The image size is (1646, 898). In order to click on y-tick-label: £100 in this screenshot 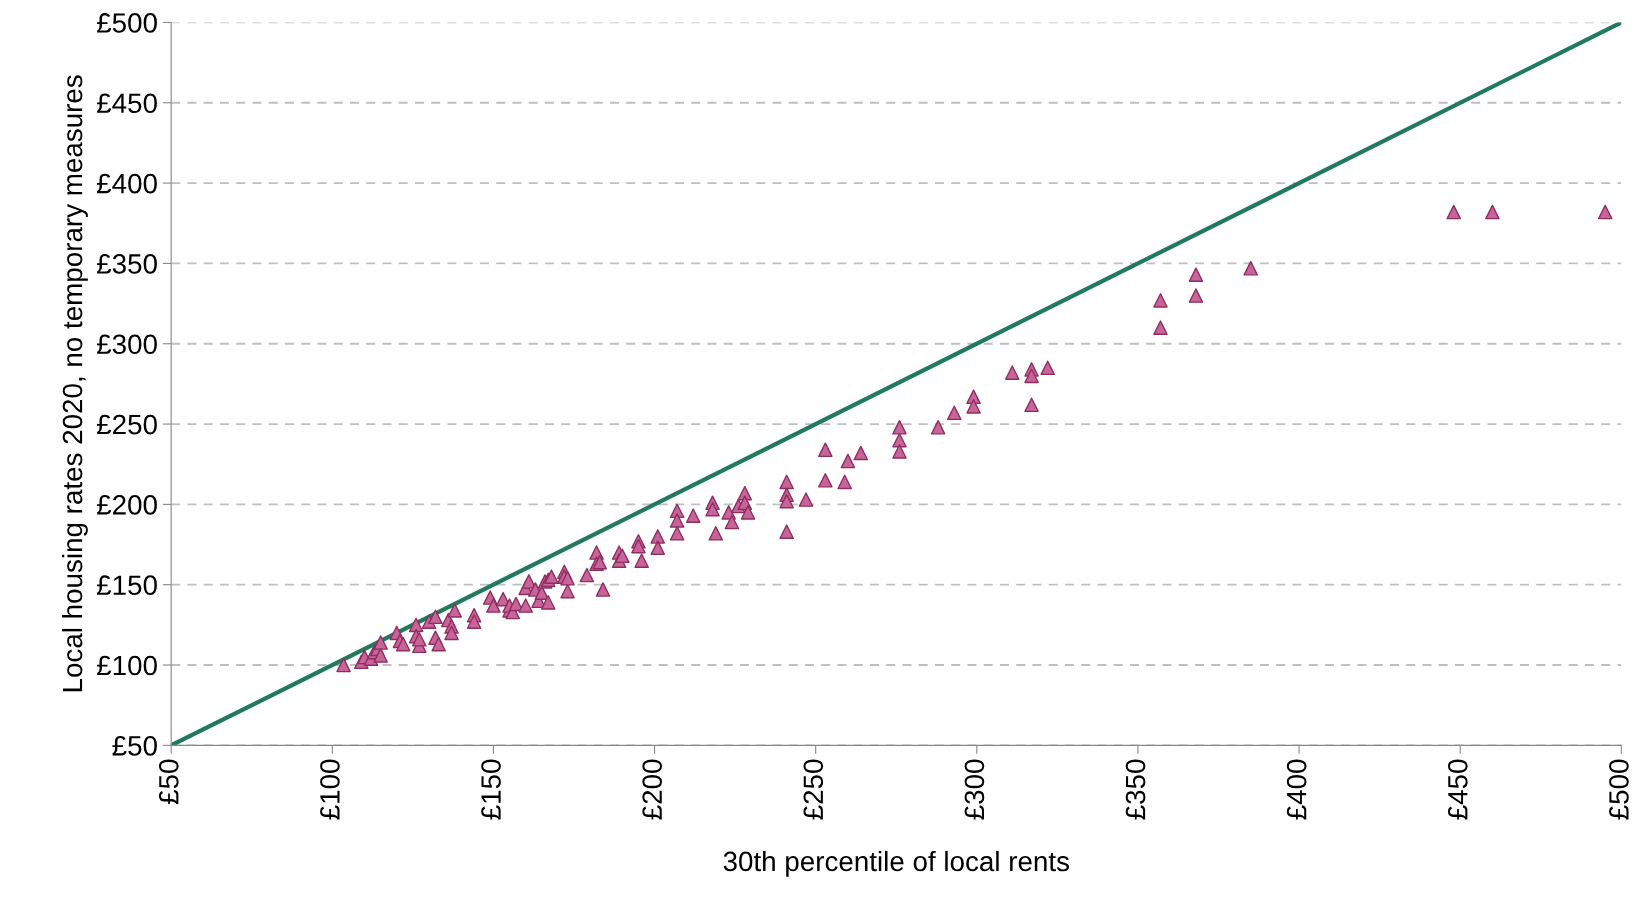, I will do `click(126, 665)`.